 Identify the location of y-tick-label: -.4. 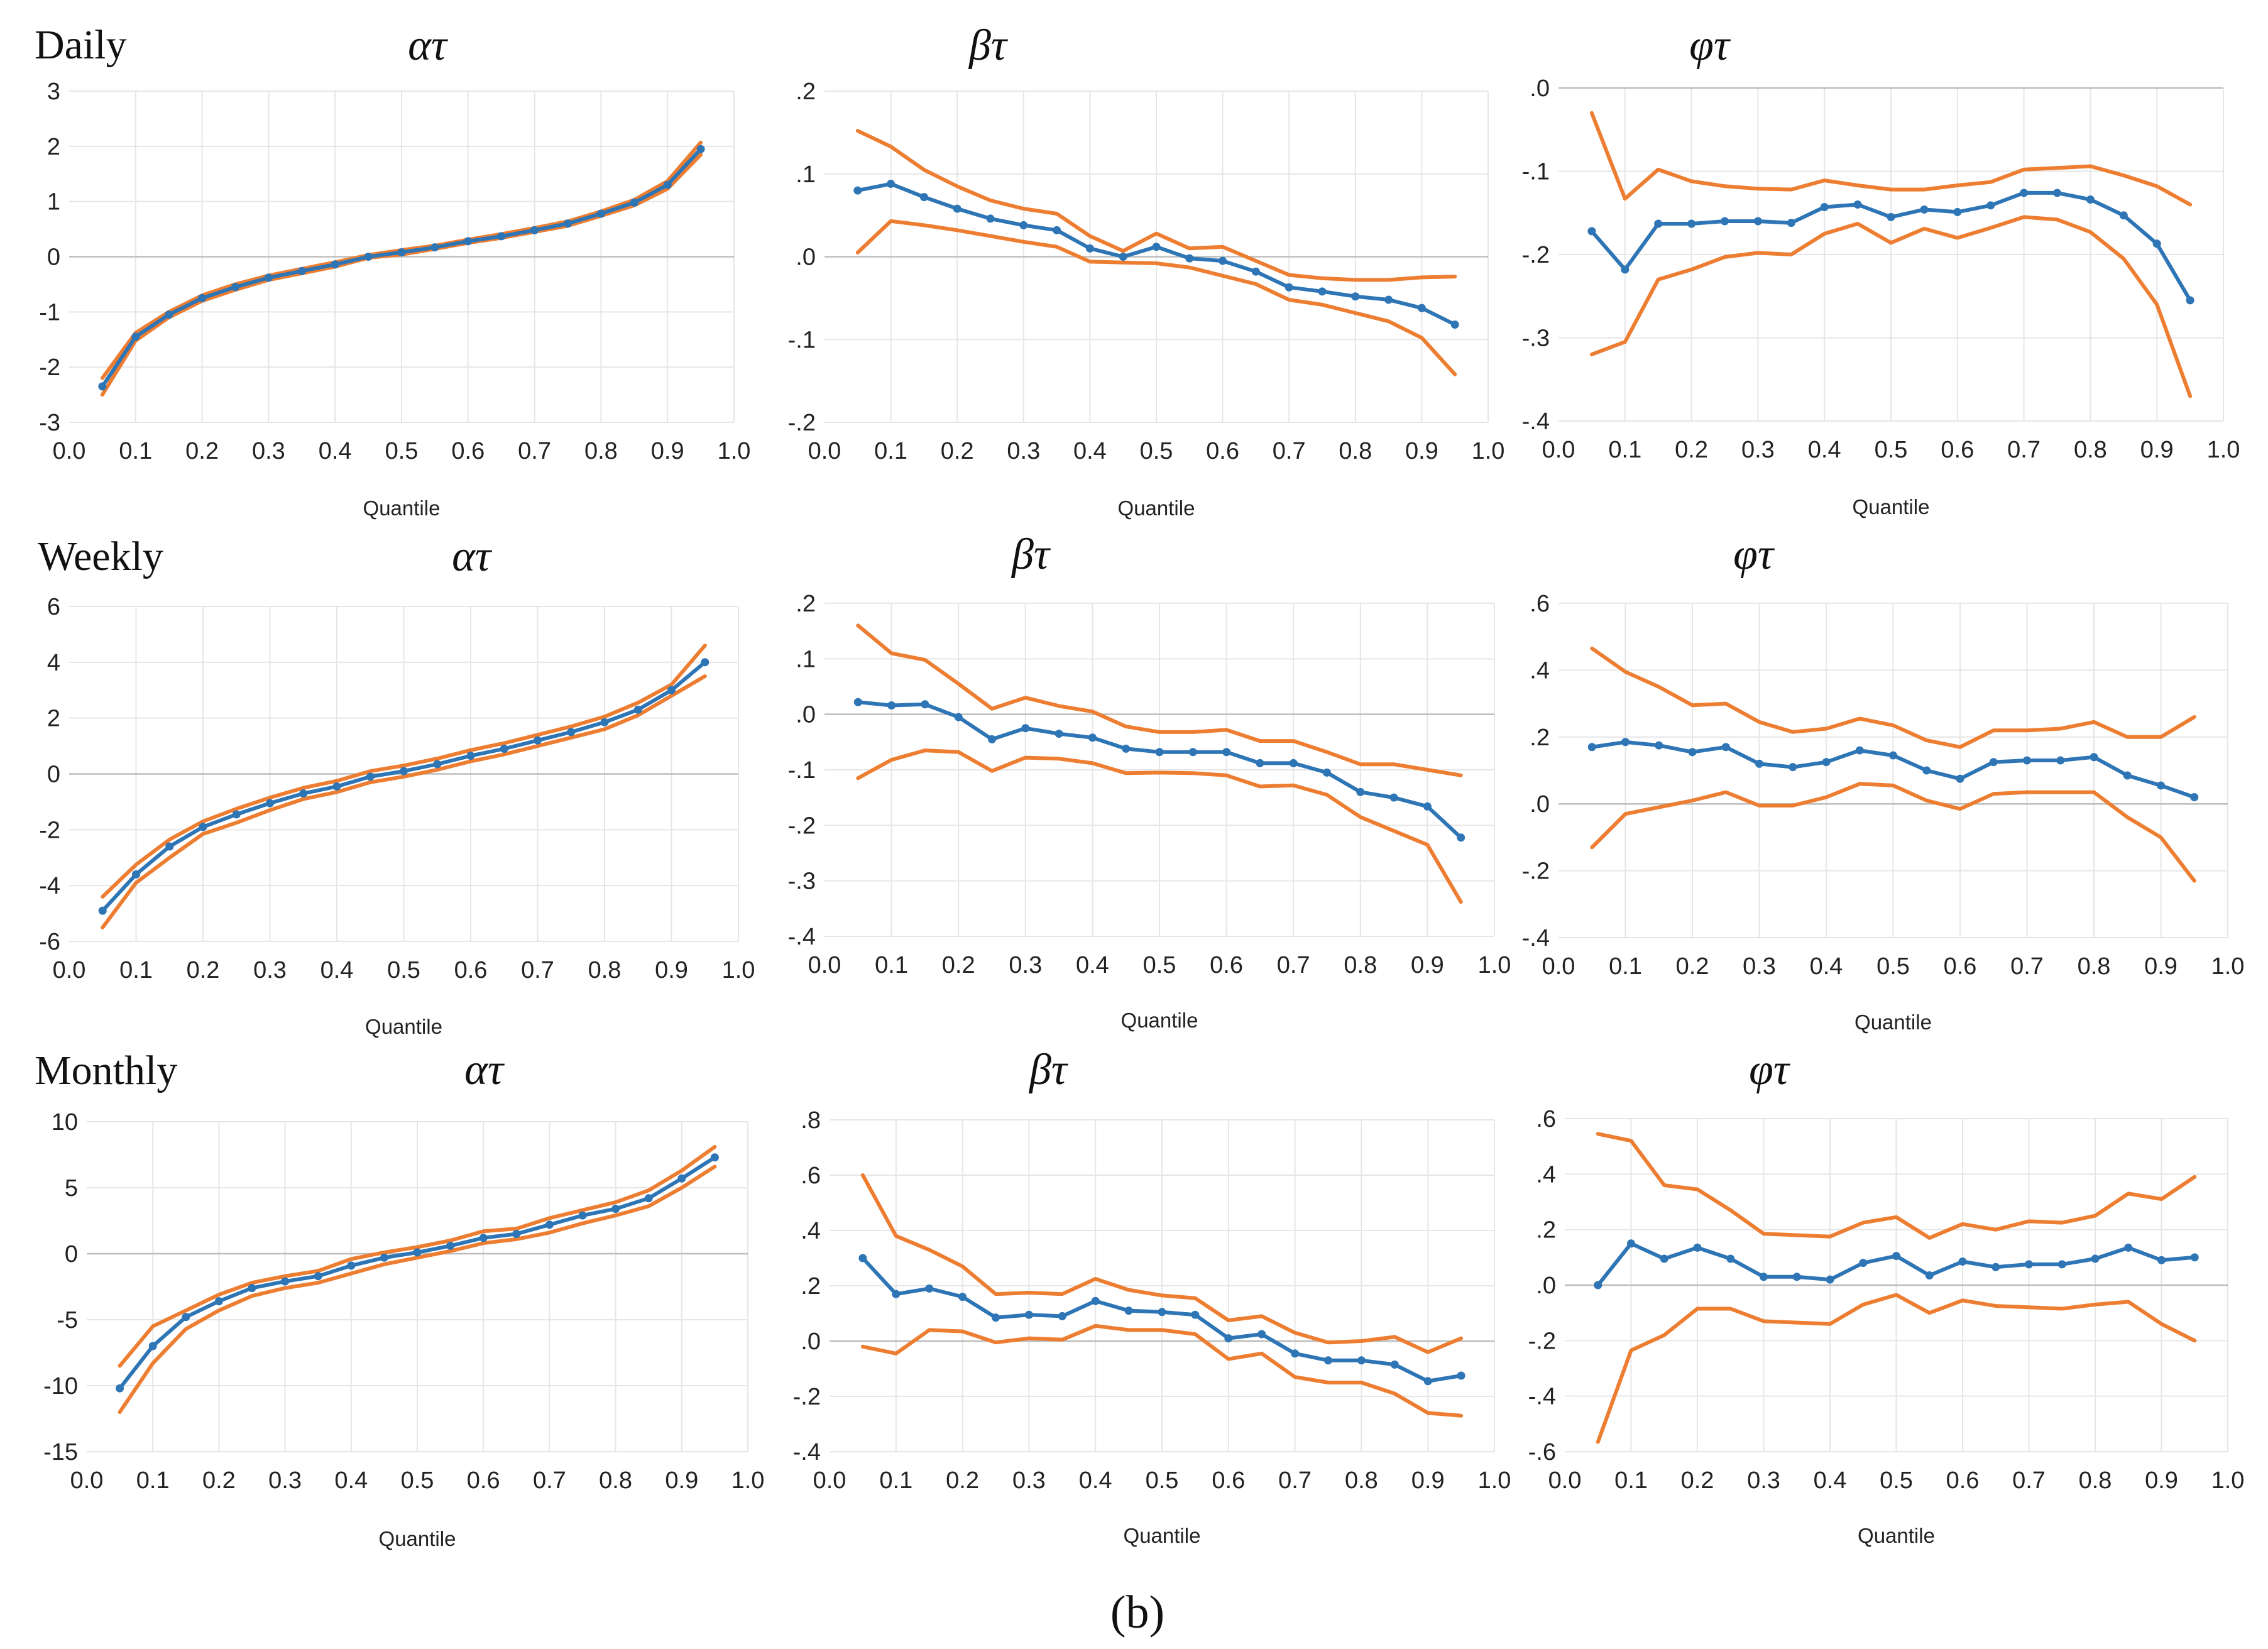
(802, 937).